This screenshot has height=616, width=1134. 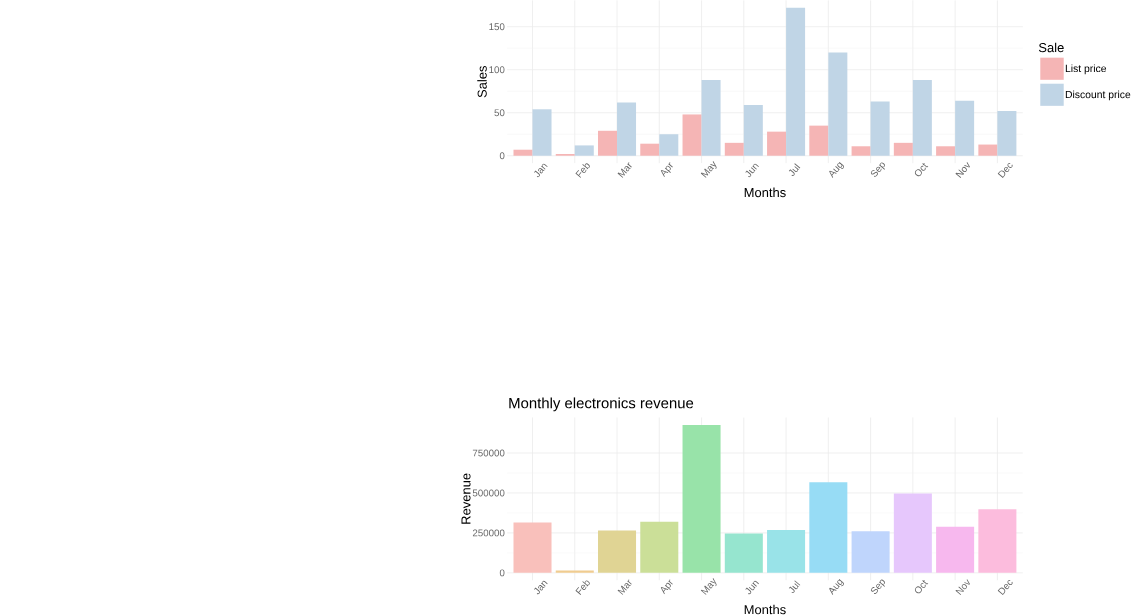 What do you see at coordinates (488, 493) in the screenshot?
I see `y-tick-label: 500000` at bounding box center [488, 493].